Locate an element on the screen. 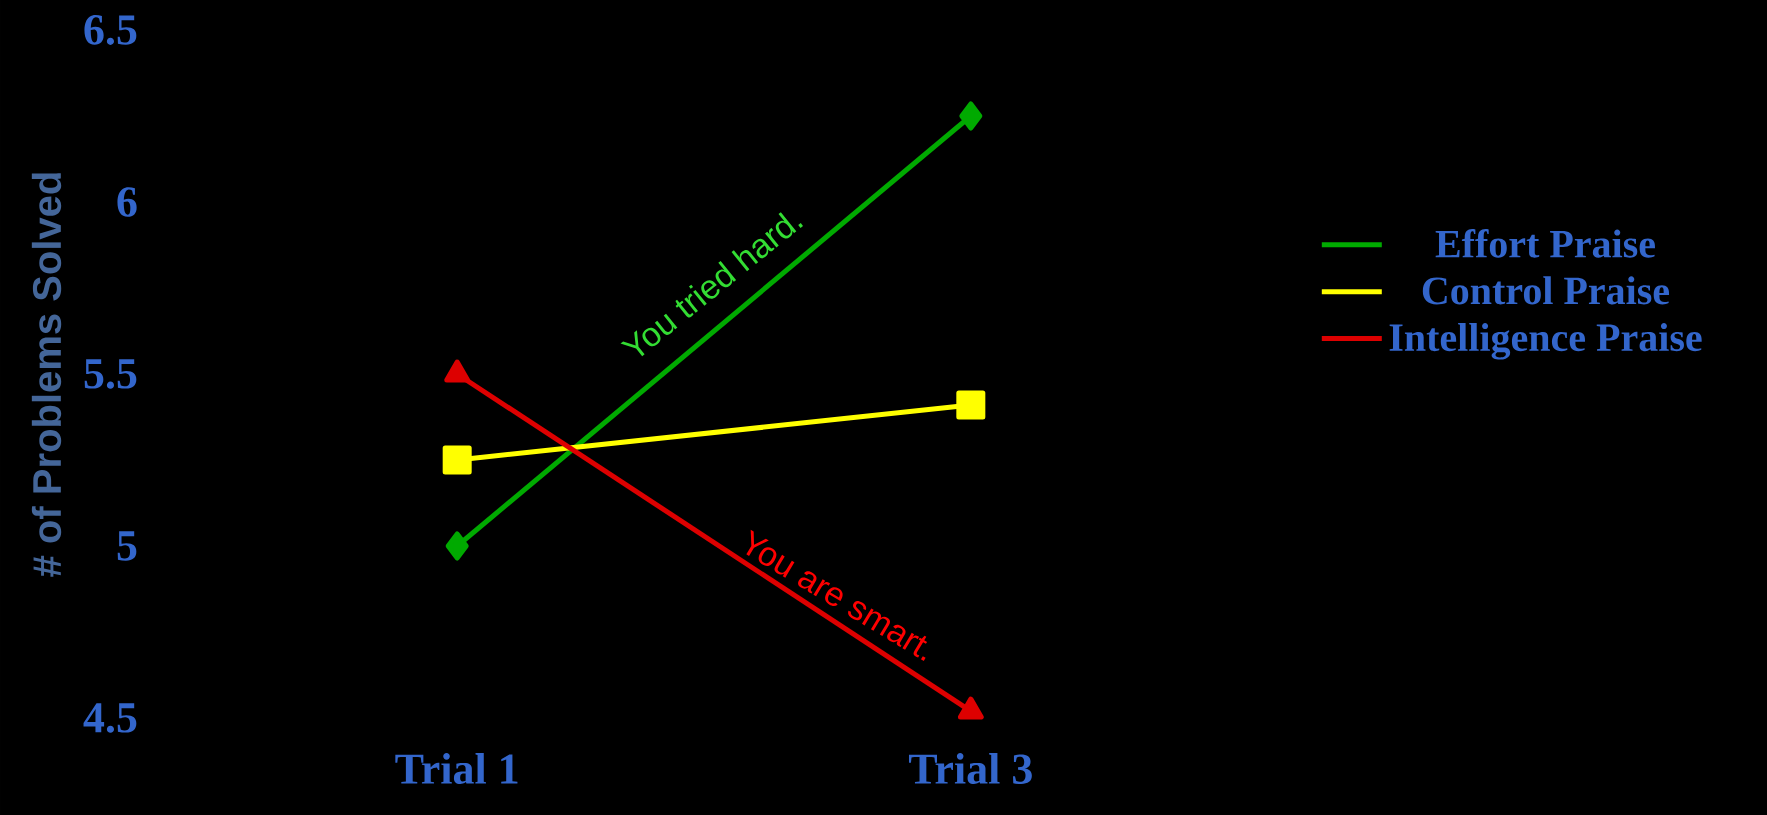 The height and width of the screenshot is (815, 1767). legend-label: Control Praise is located at coordinates (1546, 290).